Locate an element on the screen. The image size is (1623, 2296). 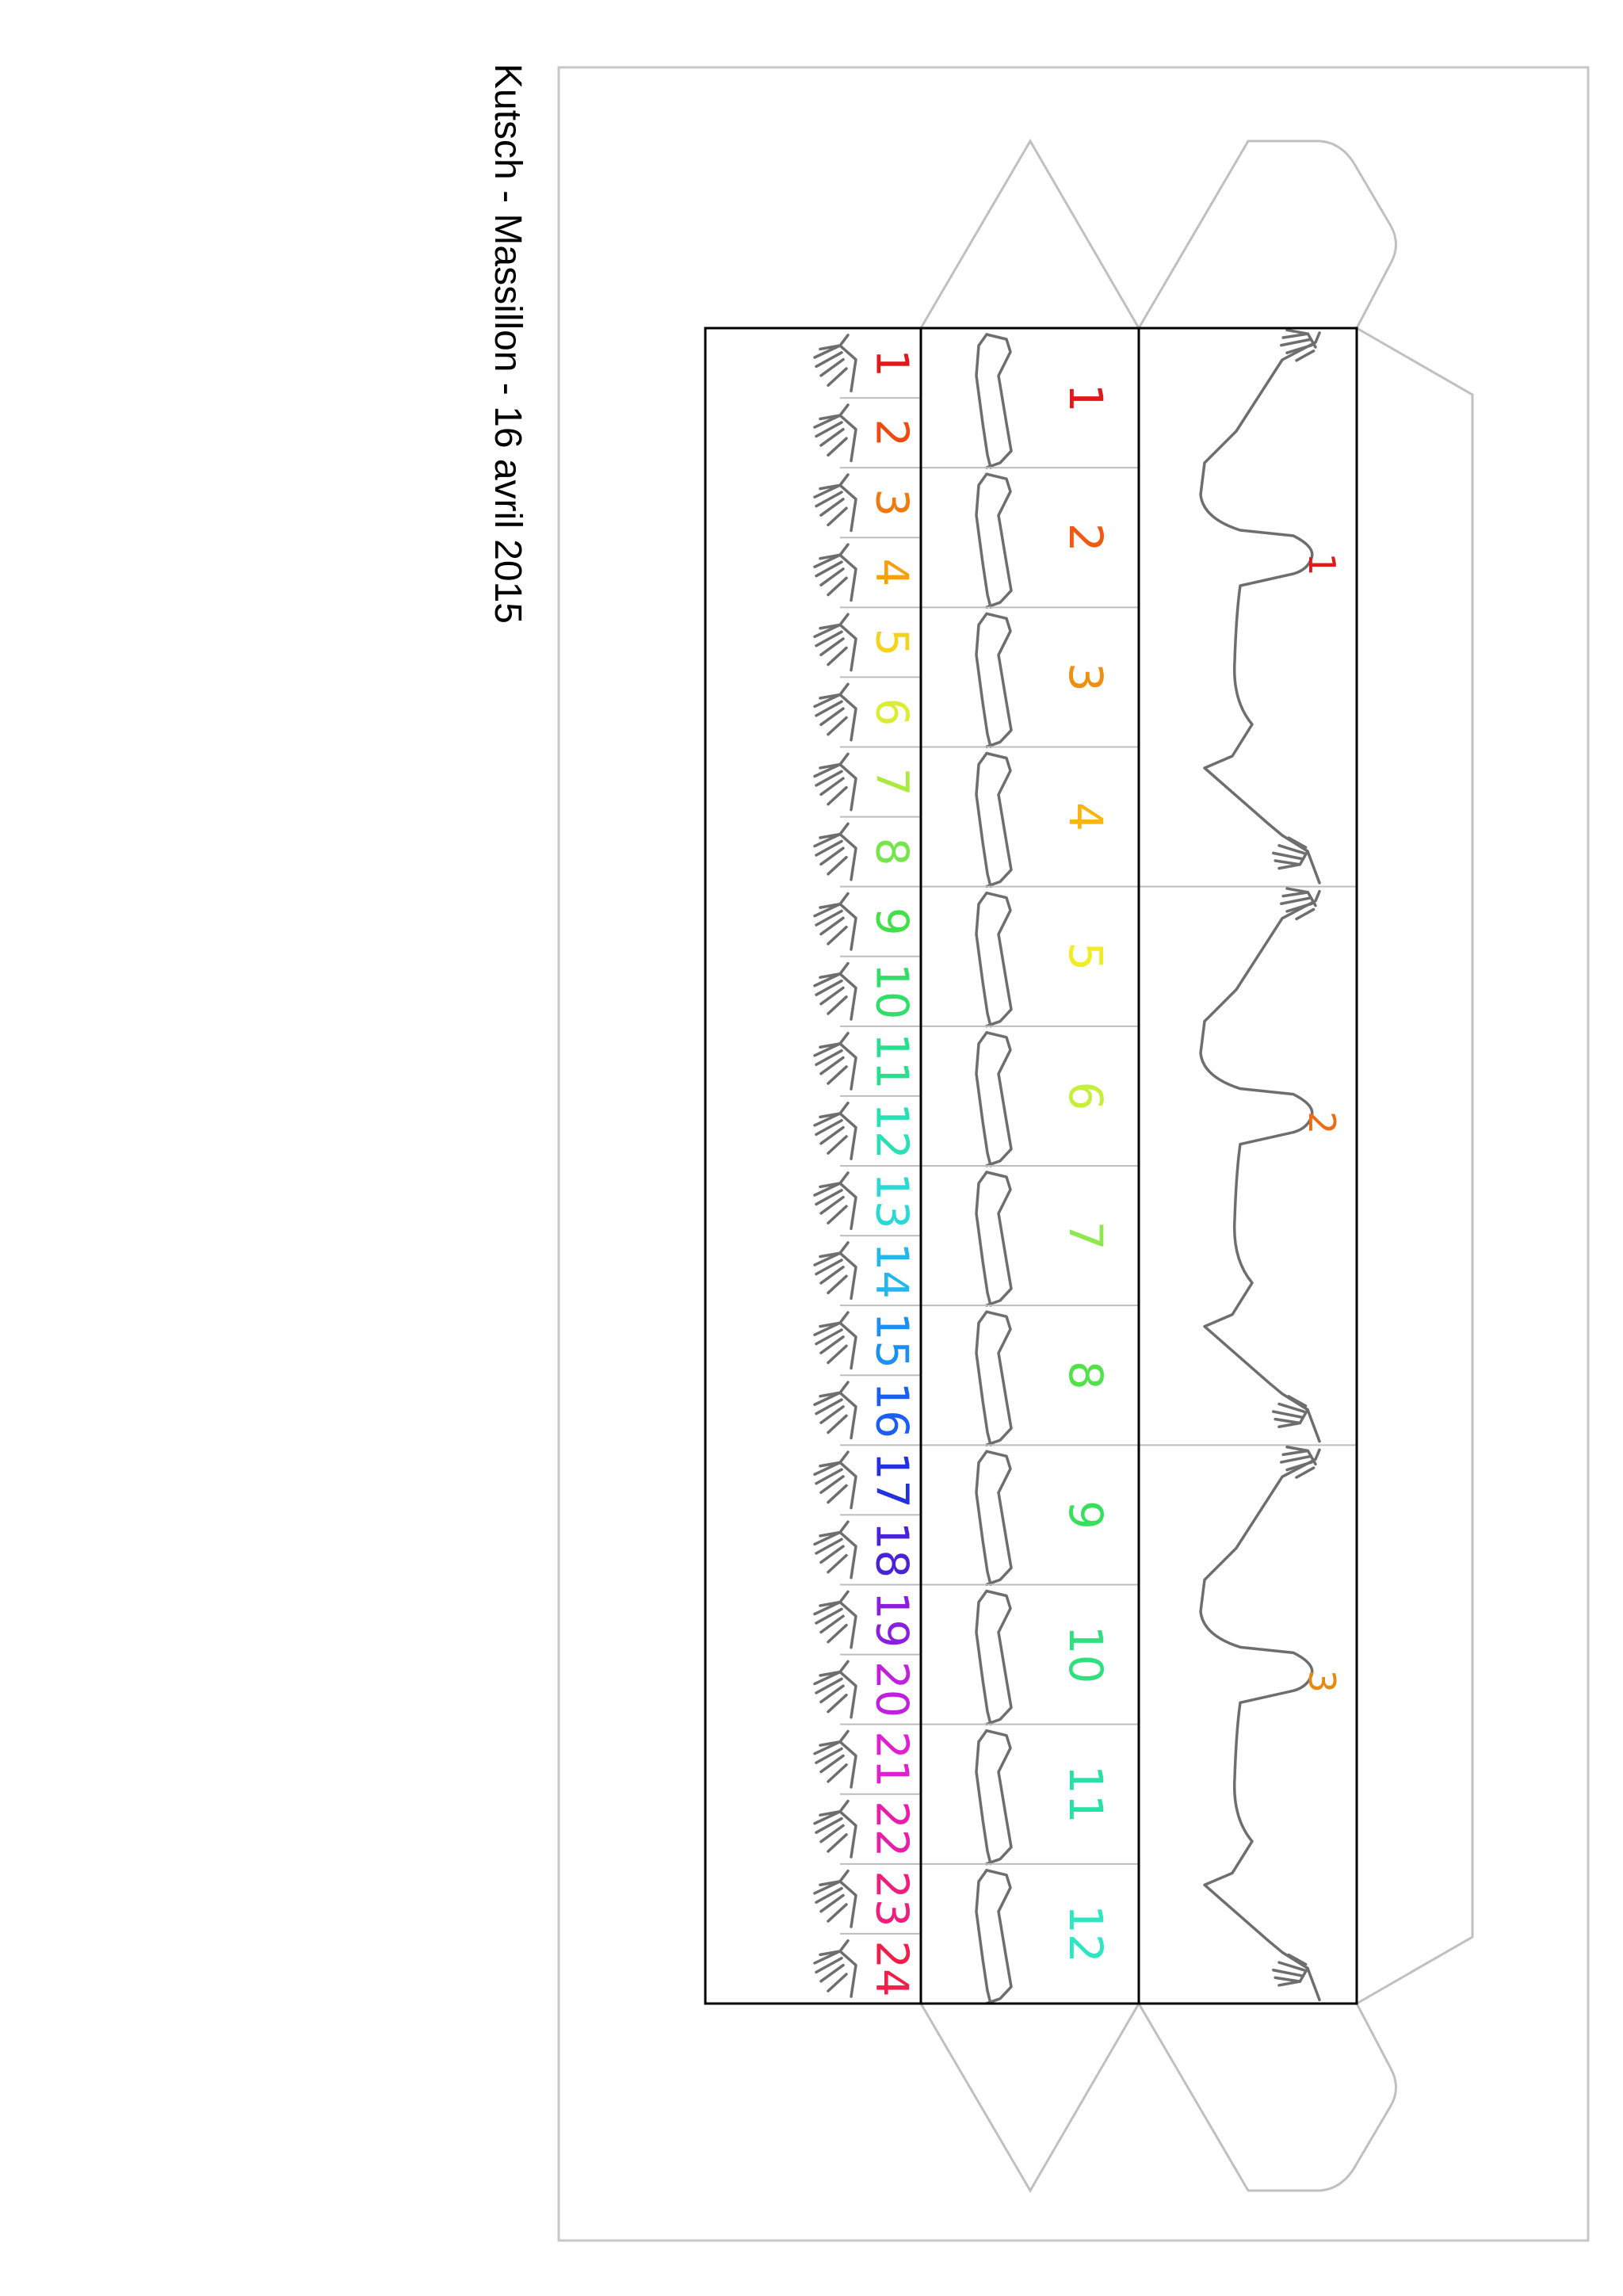
head-strip-number: 2 is located at coordinates (1322, 1122).